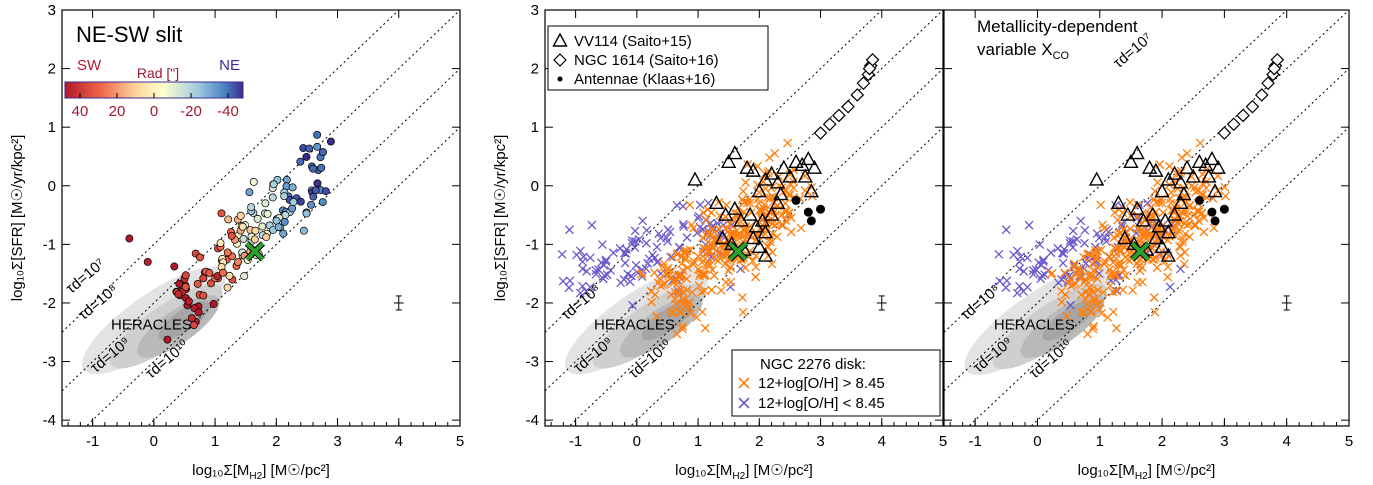 This screenshot has width=1373, height=485. Describe the element at coordinates (80, 111) in the screenshot. I see `colorbar-tick-label: 40` at that location.